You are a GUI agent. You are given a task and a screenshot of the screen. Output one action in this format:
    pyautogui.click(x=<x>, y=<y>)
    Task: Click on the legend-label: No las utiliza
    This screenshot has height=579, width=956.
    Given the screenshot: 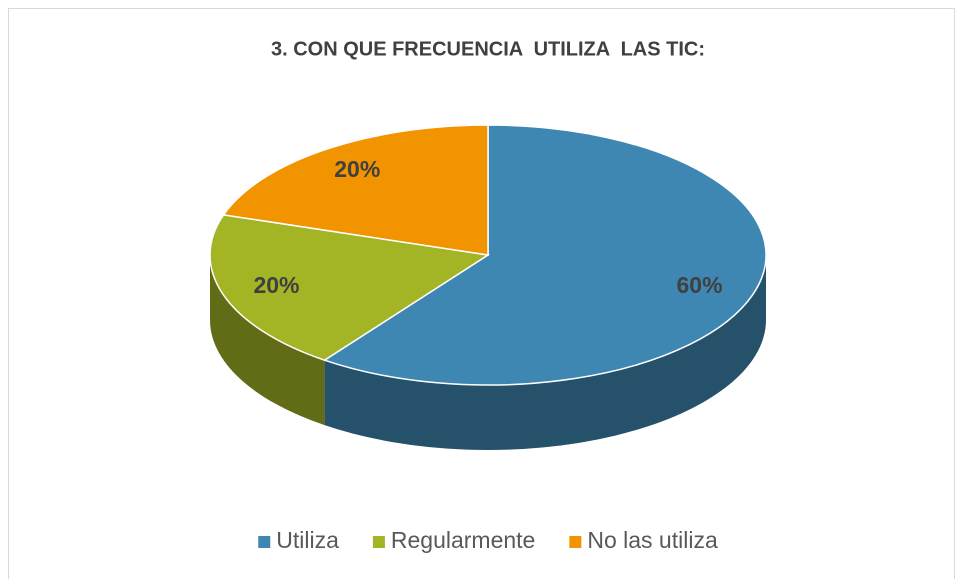 What is the action you would take?
    pyautogui.click(x=652, y=540)
    